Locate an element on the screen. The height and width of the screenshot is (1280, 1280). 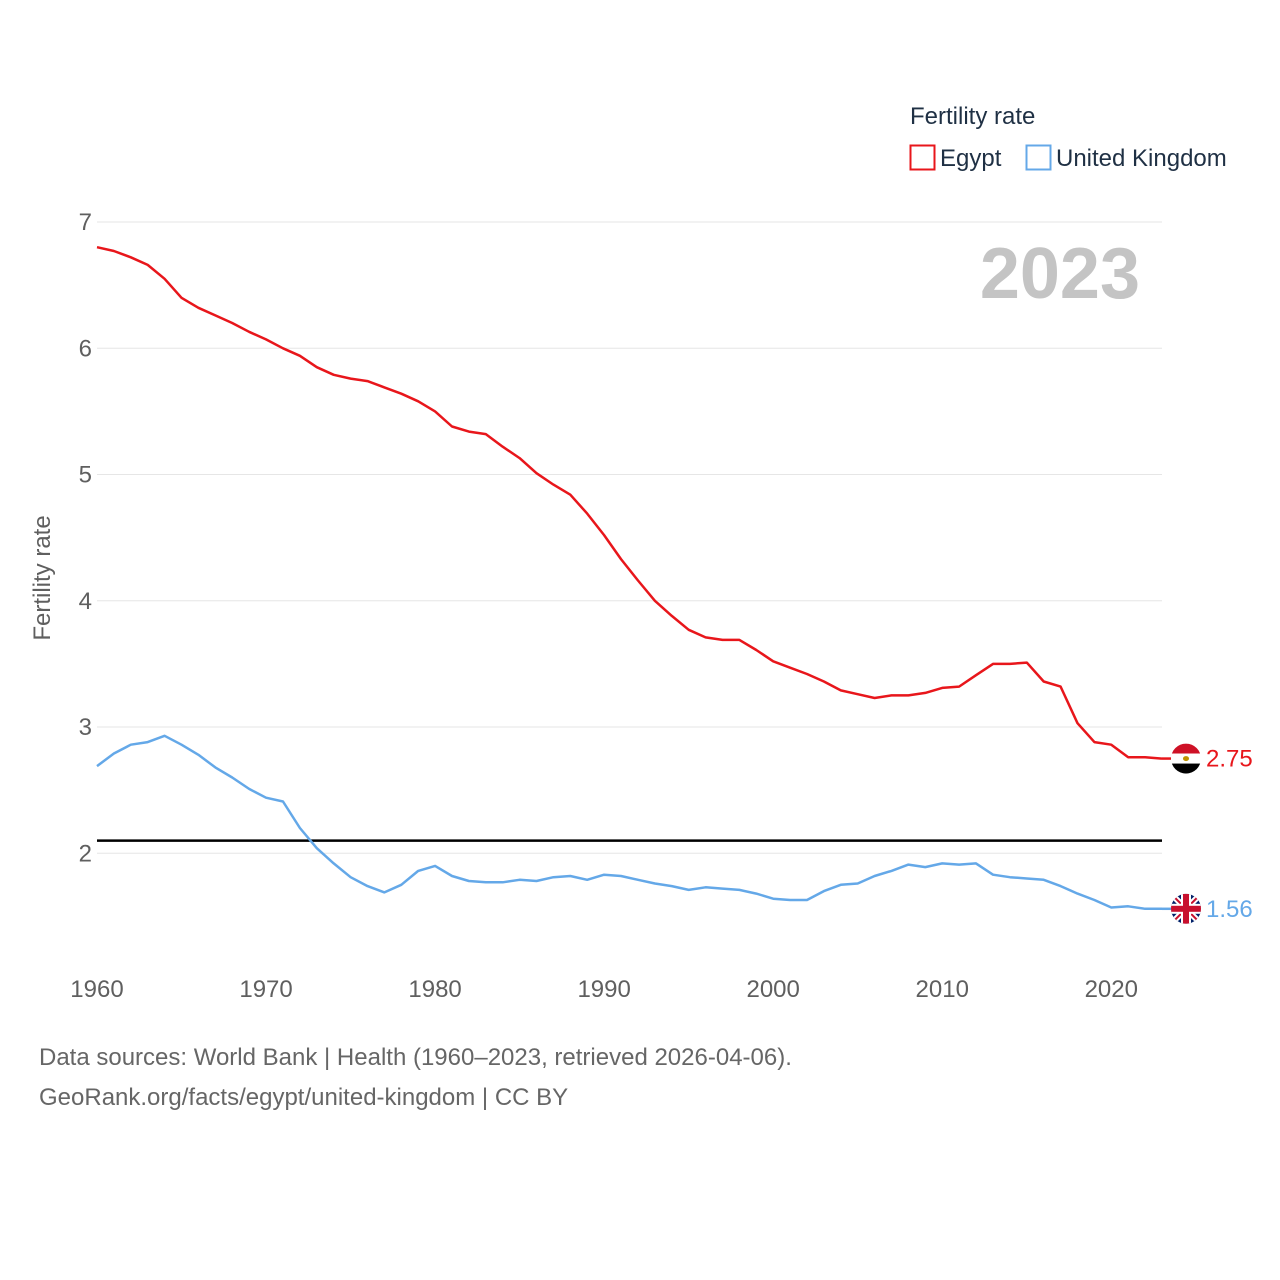
legend-title: Fertility rate is located at coordinates (972, 116).